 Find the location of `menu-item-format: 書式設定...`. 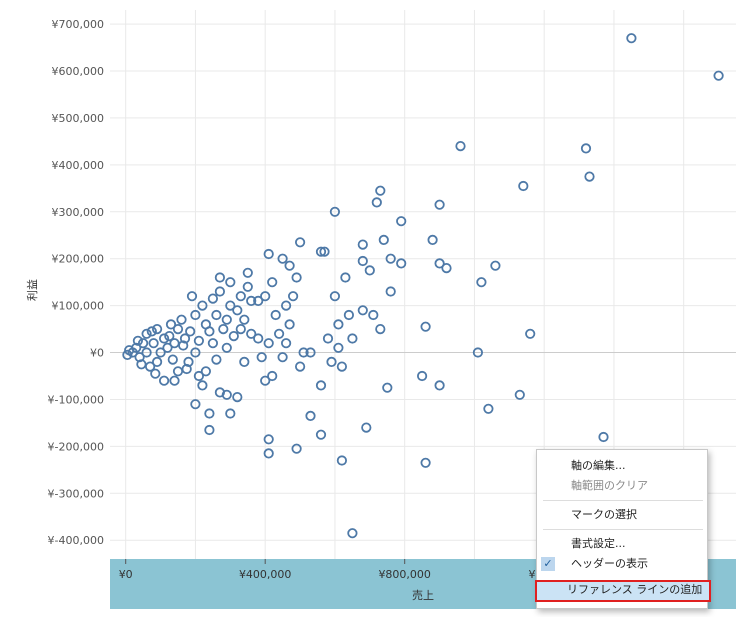

menu-item-format: 書式設定... is located at coordinates (598, 543).